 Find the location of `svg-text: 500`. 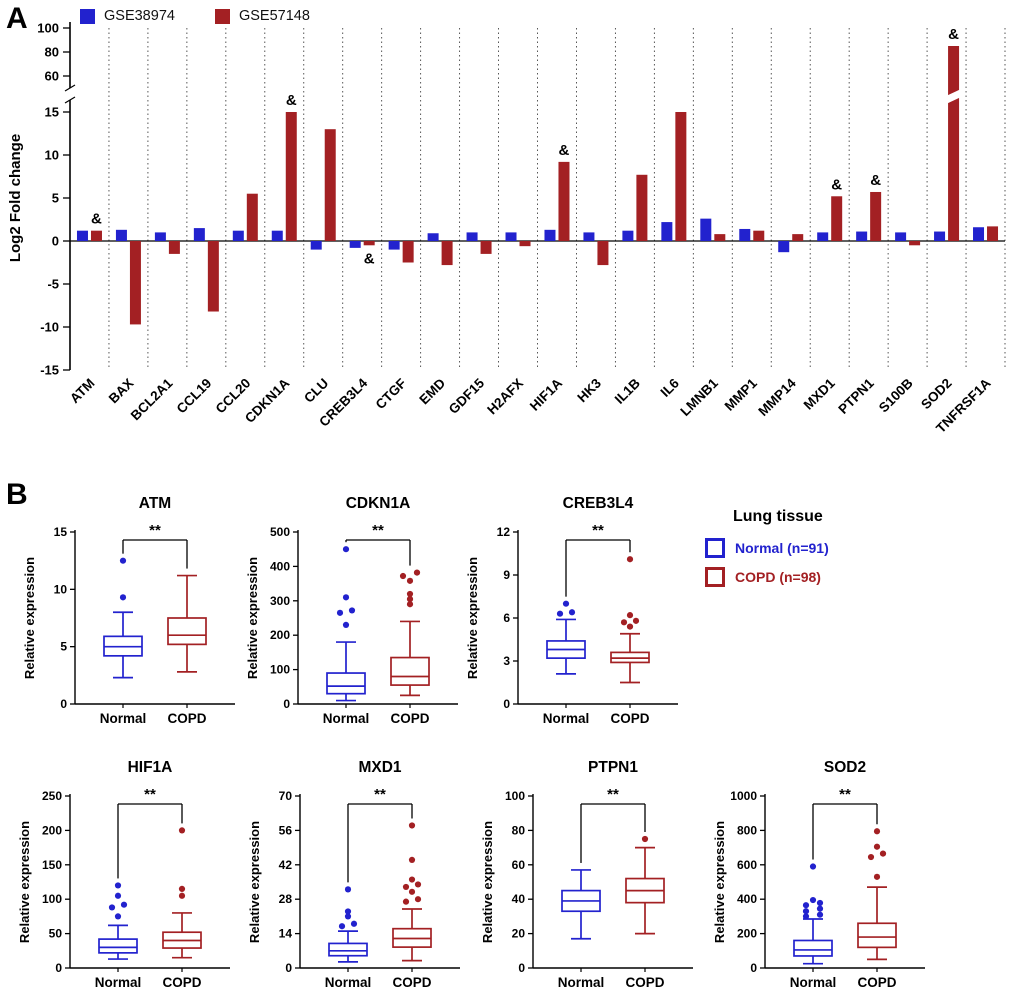

svg-text: 500 is located at coordinates (280, 532).